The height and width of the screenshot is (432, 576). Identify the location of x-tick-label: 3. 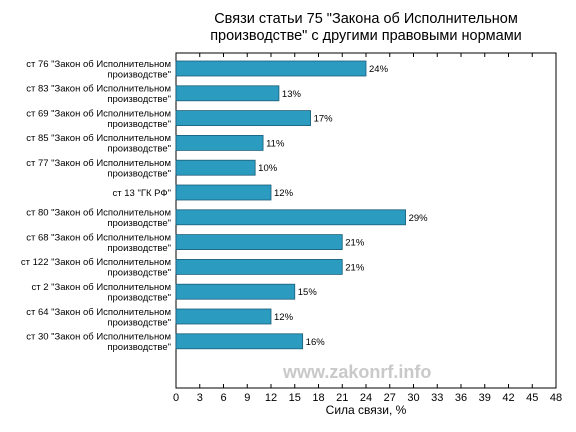
(200, 398).